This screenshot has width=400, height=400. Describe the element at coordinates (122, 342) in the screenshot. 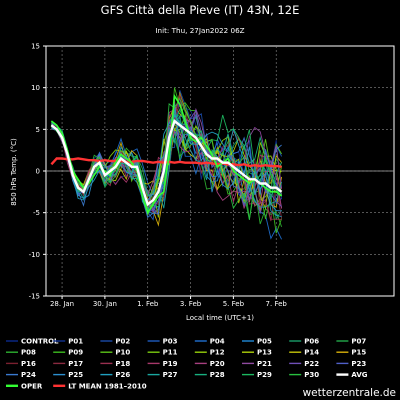

I see `legend-label: P02` at that location.